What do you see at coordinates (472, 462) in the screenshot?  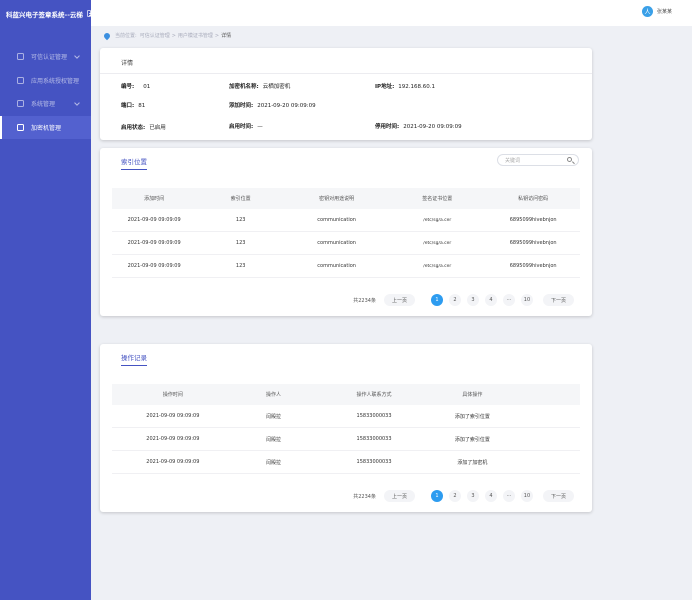 I see `table-cell: 添加了加密机` at bounding box center [472, 462].